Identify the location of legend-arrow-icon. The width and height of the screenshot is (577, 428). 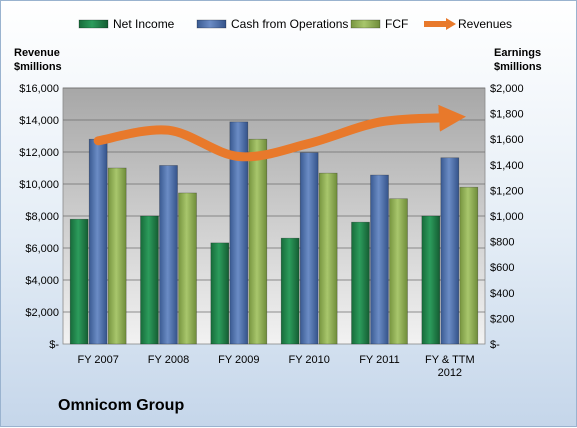
(451, 24).